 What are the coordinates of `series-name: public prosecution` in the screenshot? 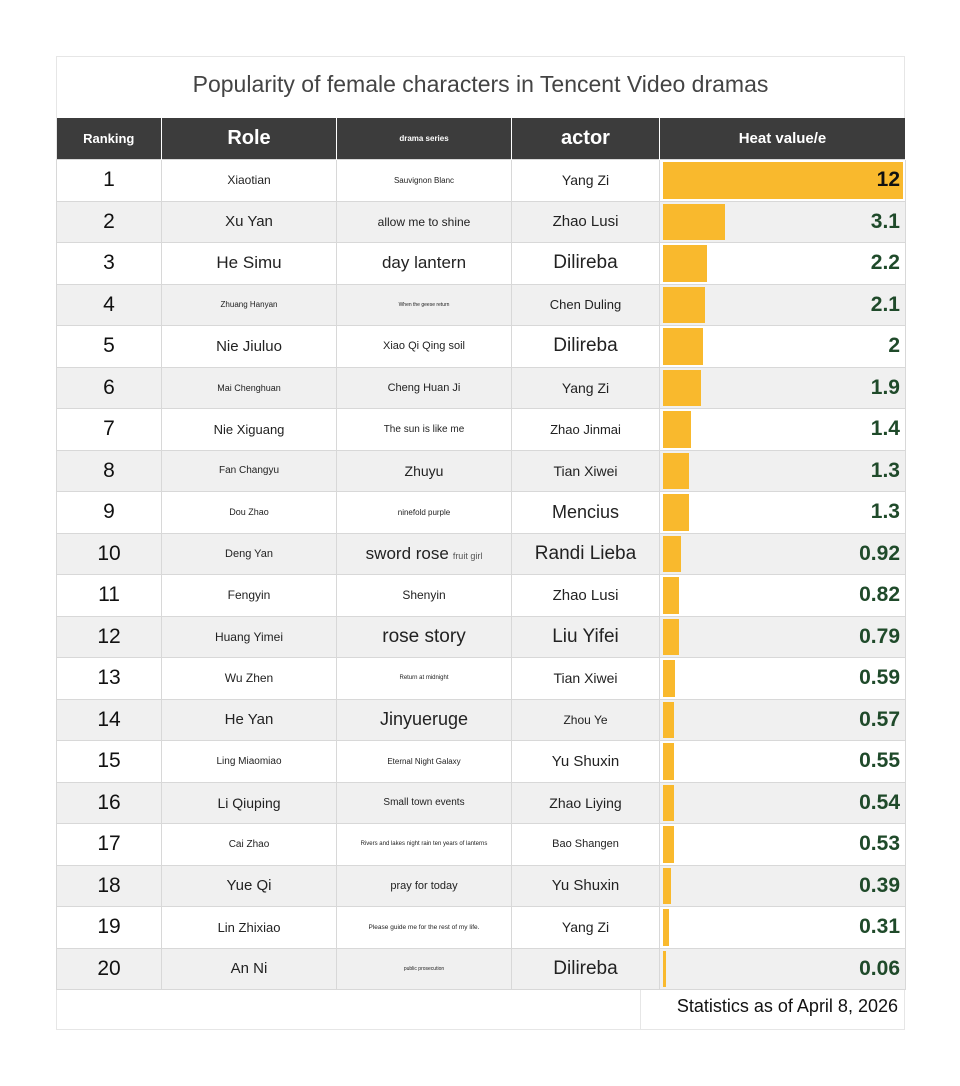 It's located at (424, 968).